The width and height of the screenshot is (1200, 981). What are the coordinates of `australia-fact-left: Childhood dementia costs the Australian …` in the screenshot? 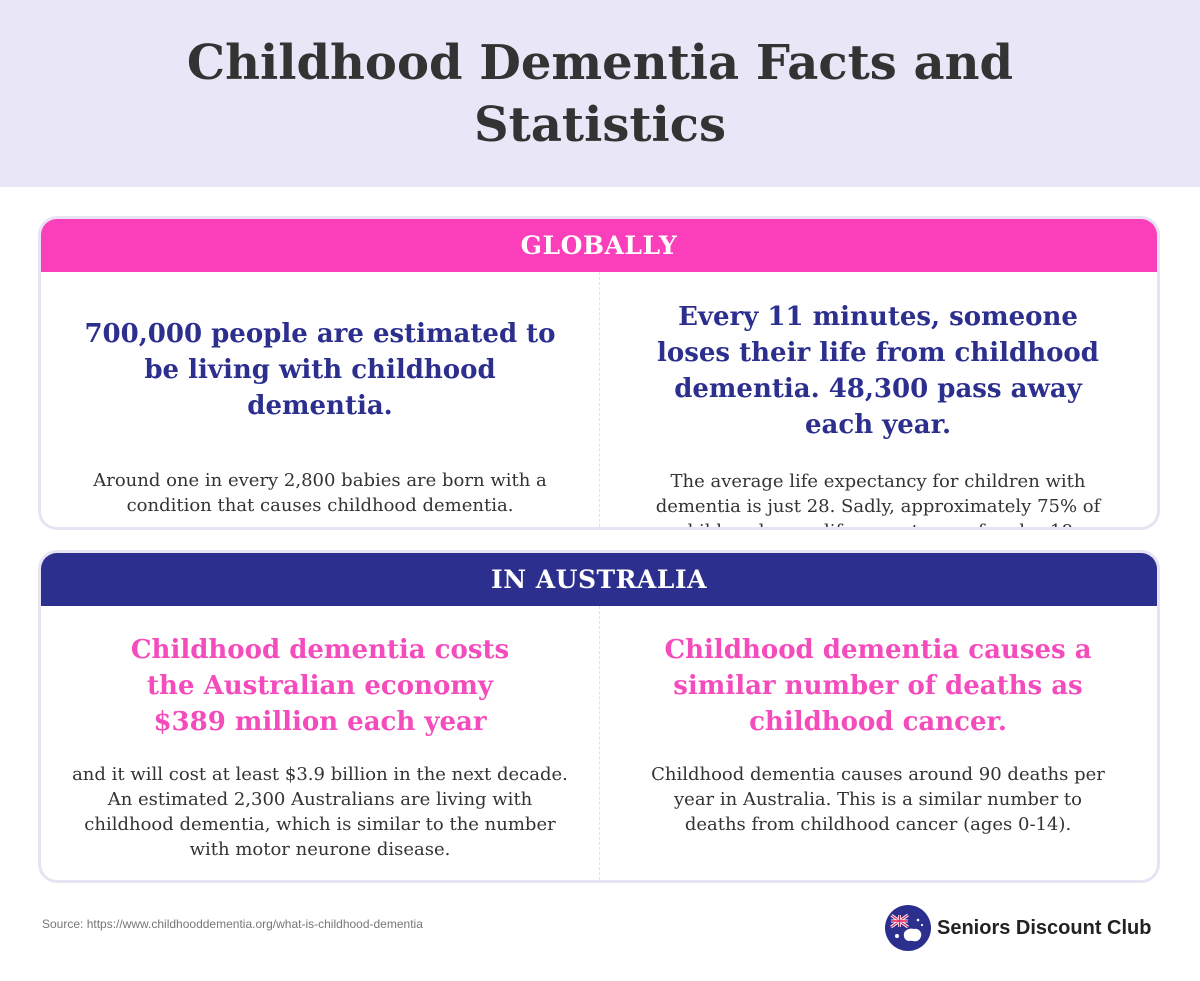 It's located at (320, 743).